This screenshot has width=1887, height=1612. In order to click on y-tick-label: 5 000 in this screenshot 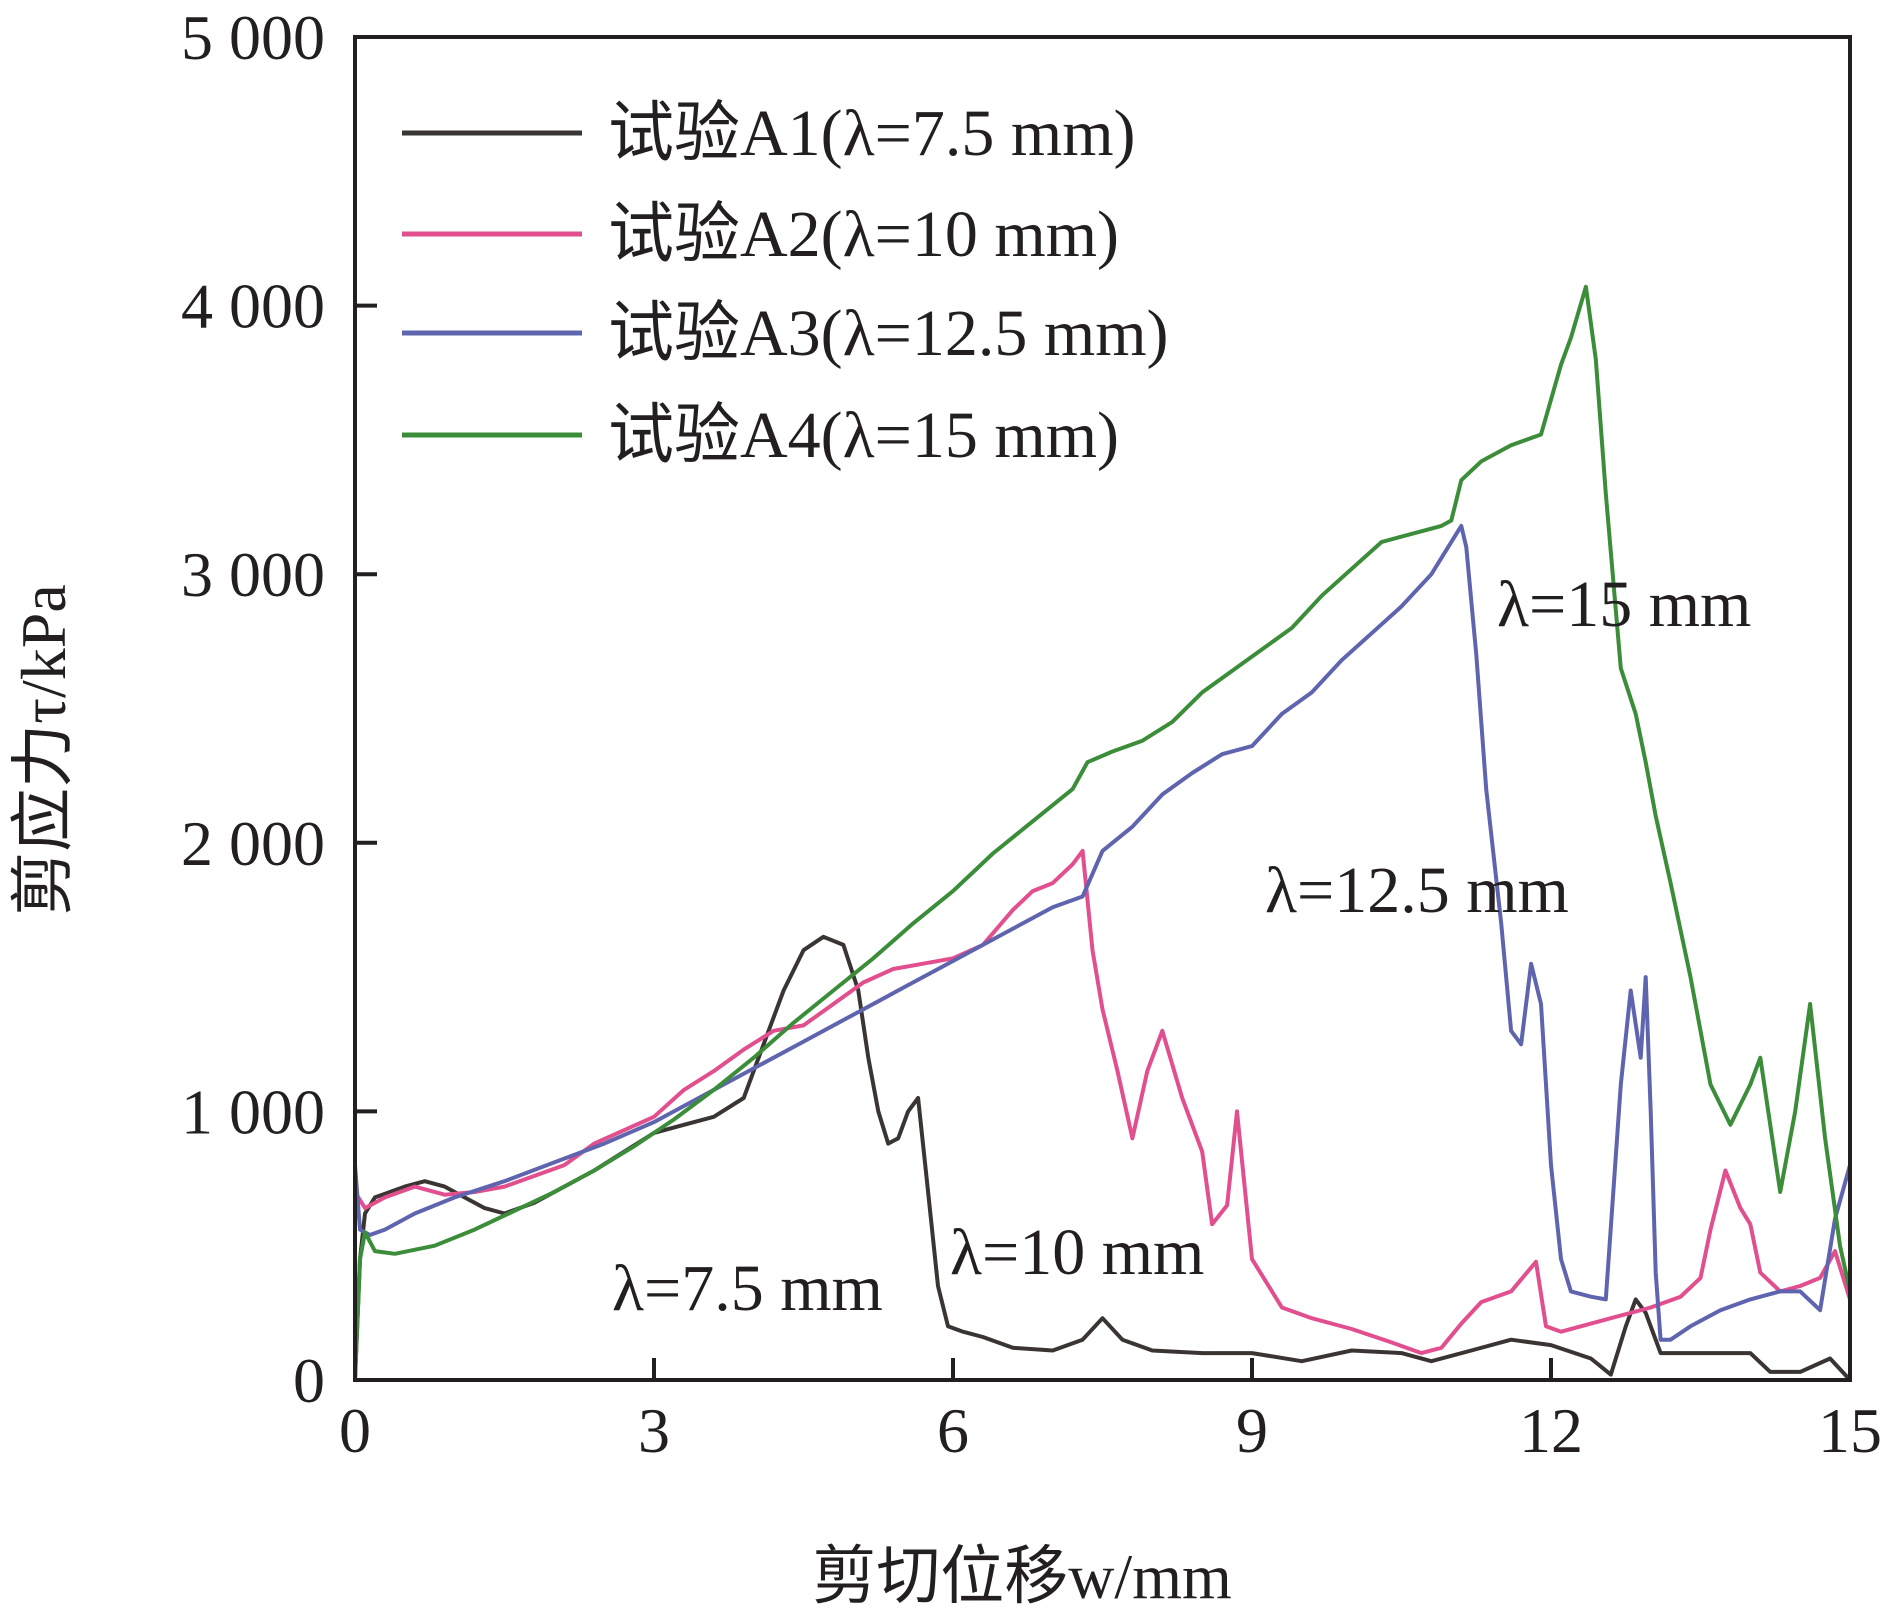, I will do `click(253, 37)`.